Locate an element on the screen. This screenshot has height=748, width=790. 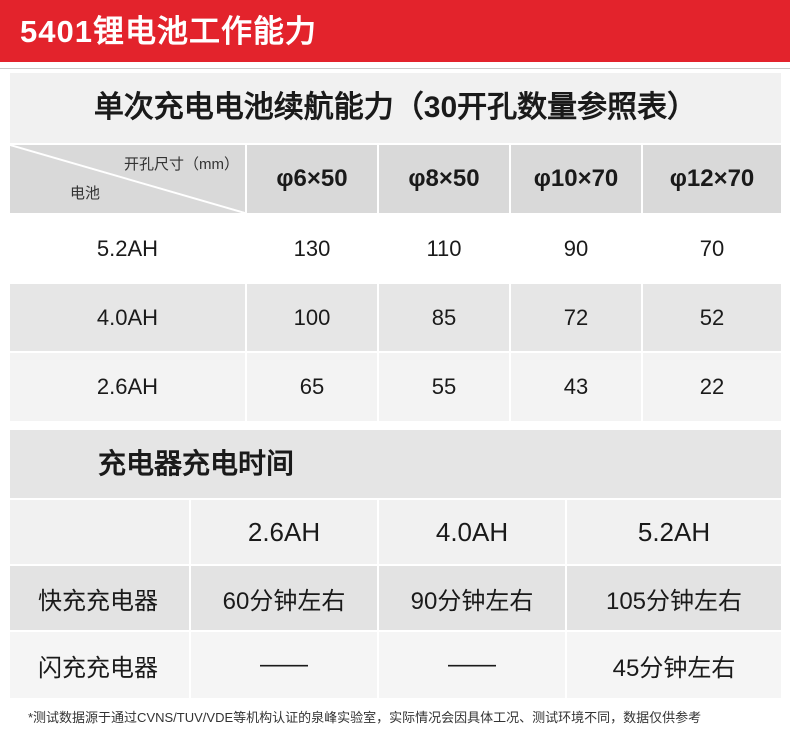
column-header: 2.6AH is located at coordinates (284, 532).